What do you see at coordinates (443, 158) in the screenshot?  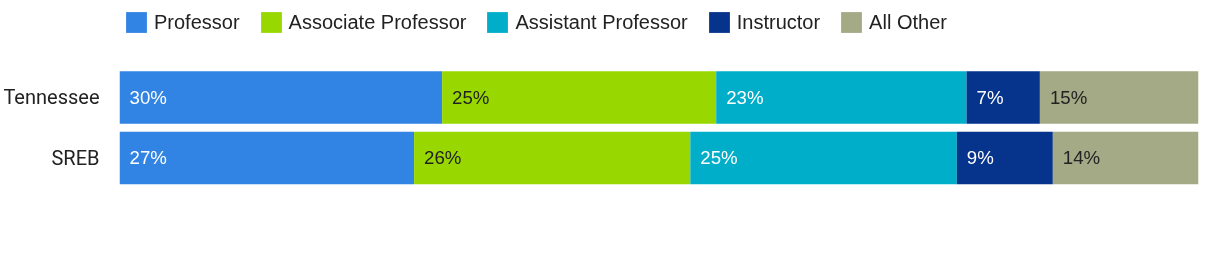 I see `data-label: 26%` at bounding box center [443, 158].